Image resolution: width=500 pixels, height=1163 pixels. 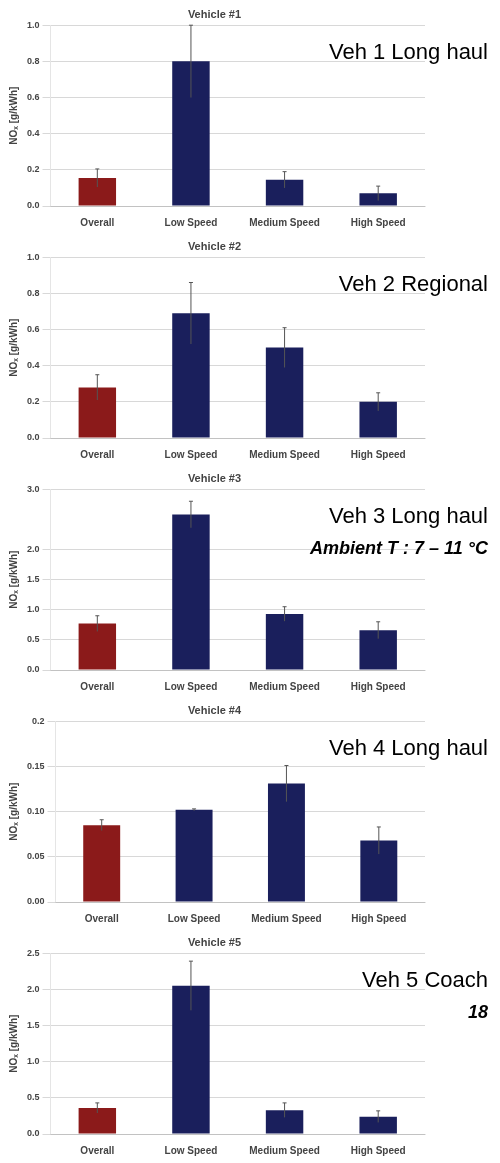 I want to click on chart-title: Vehicle #4, so click(x=214, y=709).